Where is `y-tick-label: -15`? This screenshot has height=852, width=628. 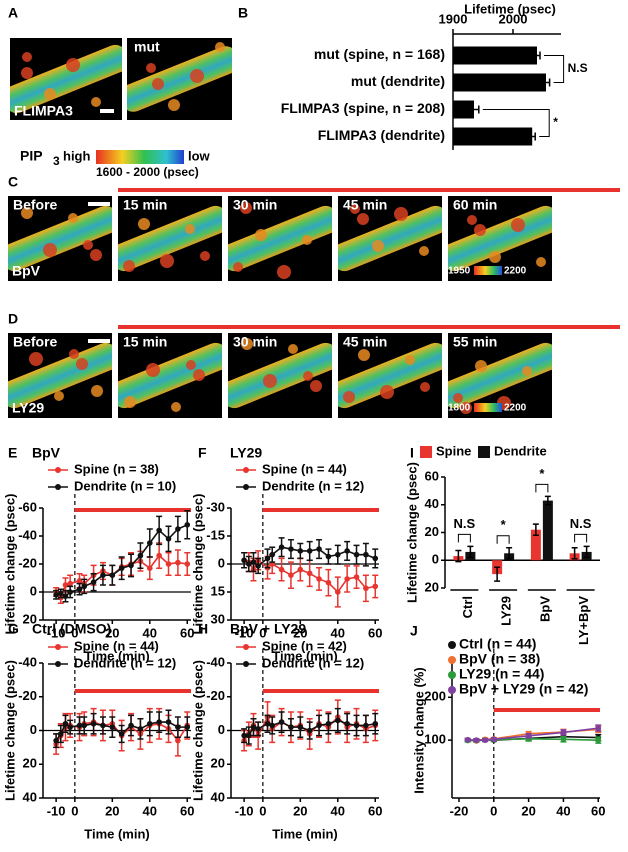
y-tick-label: -15 is located at coordinates (215, 534).